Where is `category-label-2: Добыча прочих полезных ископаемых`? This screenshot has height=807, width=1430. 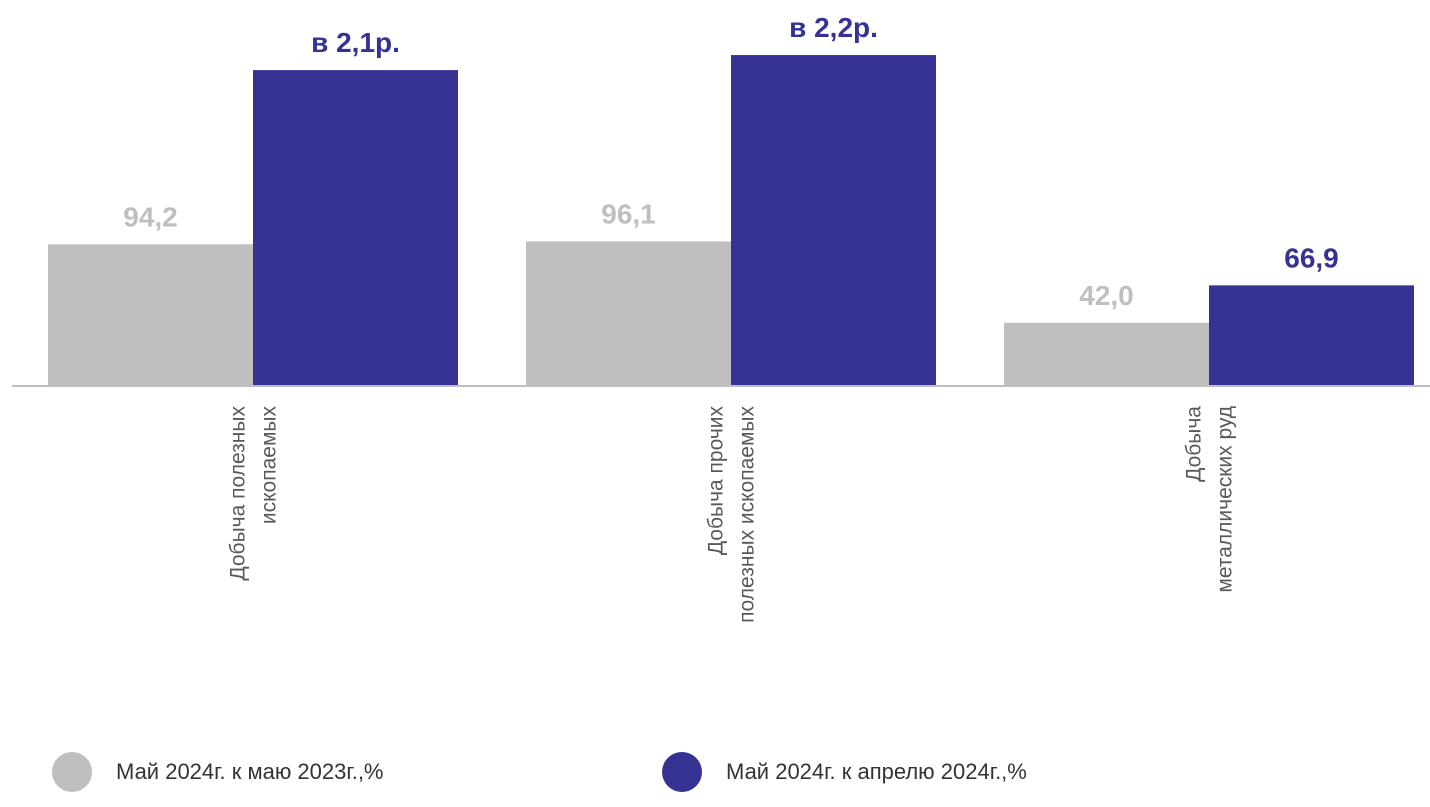 category-label-2: Добыча прочих полезных ископаемых is located at coordinates (732, 514).